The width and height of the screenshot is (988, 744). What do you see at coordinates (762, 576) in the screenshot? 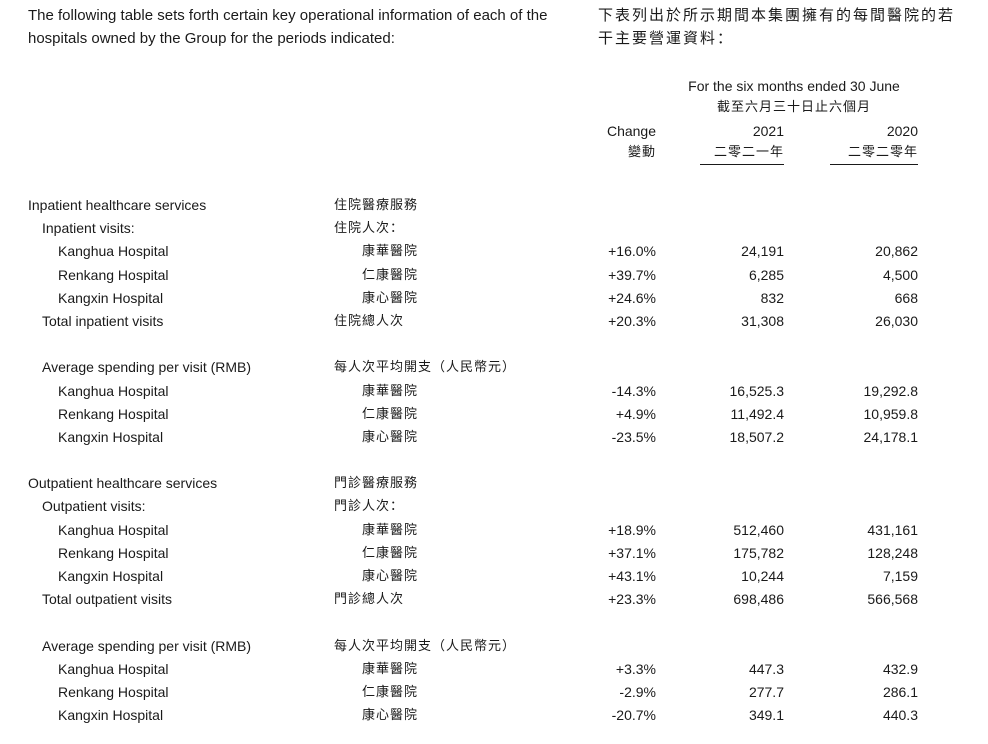
I see `value-2021: 10,244` at bounding box center [762, 576].